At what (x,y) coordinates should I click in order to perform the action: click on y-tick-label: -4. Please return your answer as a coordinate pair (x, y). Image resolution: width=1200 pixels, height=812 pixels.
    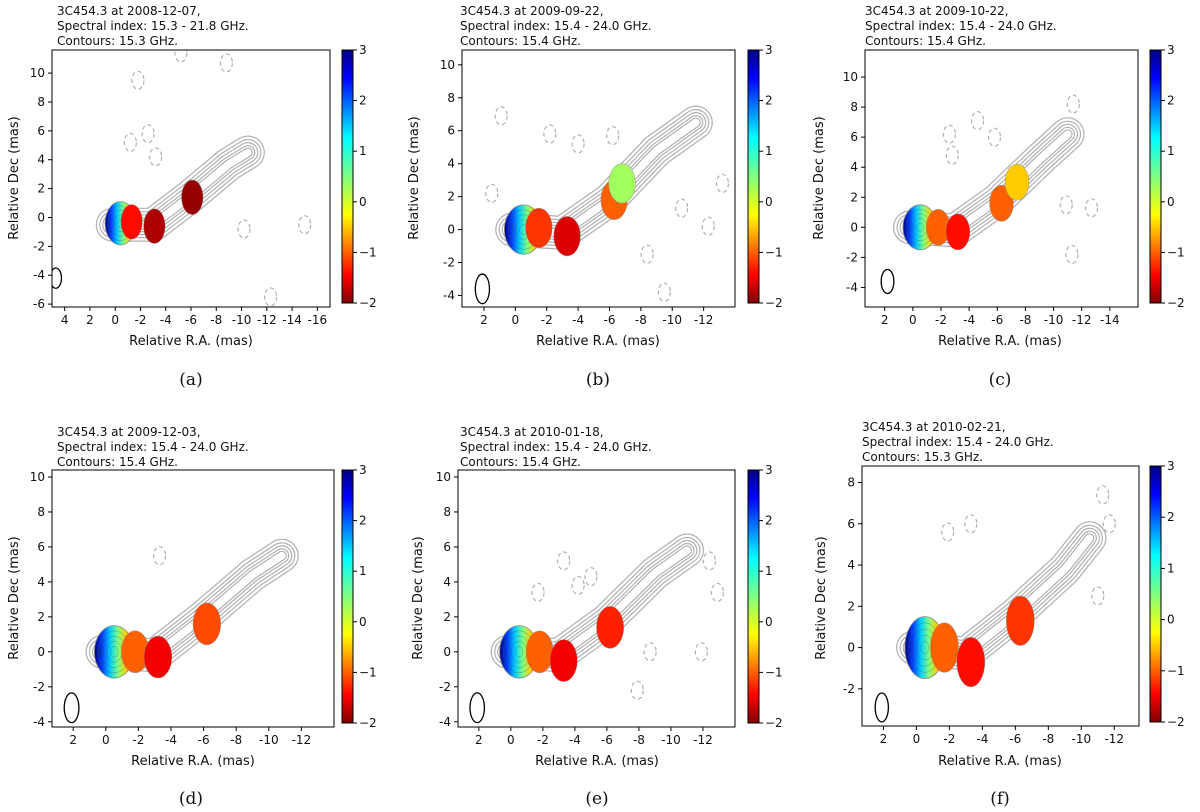
    Looking at the image, I should click on (445, 722).